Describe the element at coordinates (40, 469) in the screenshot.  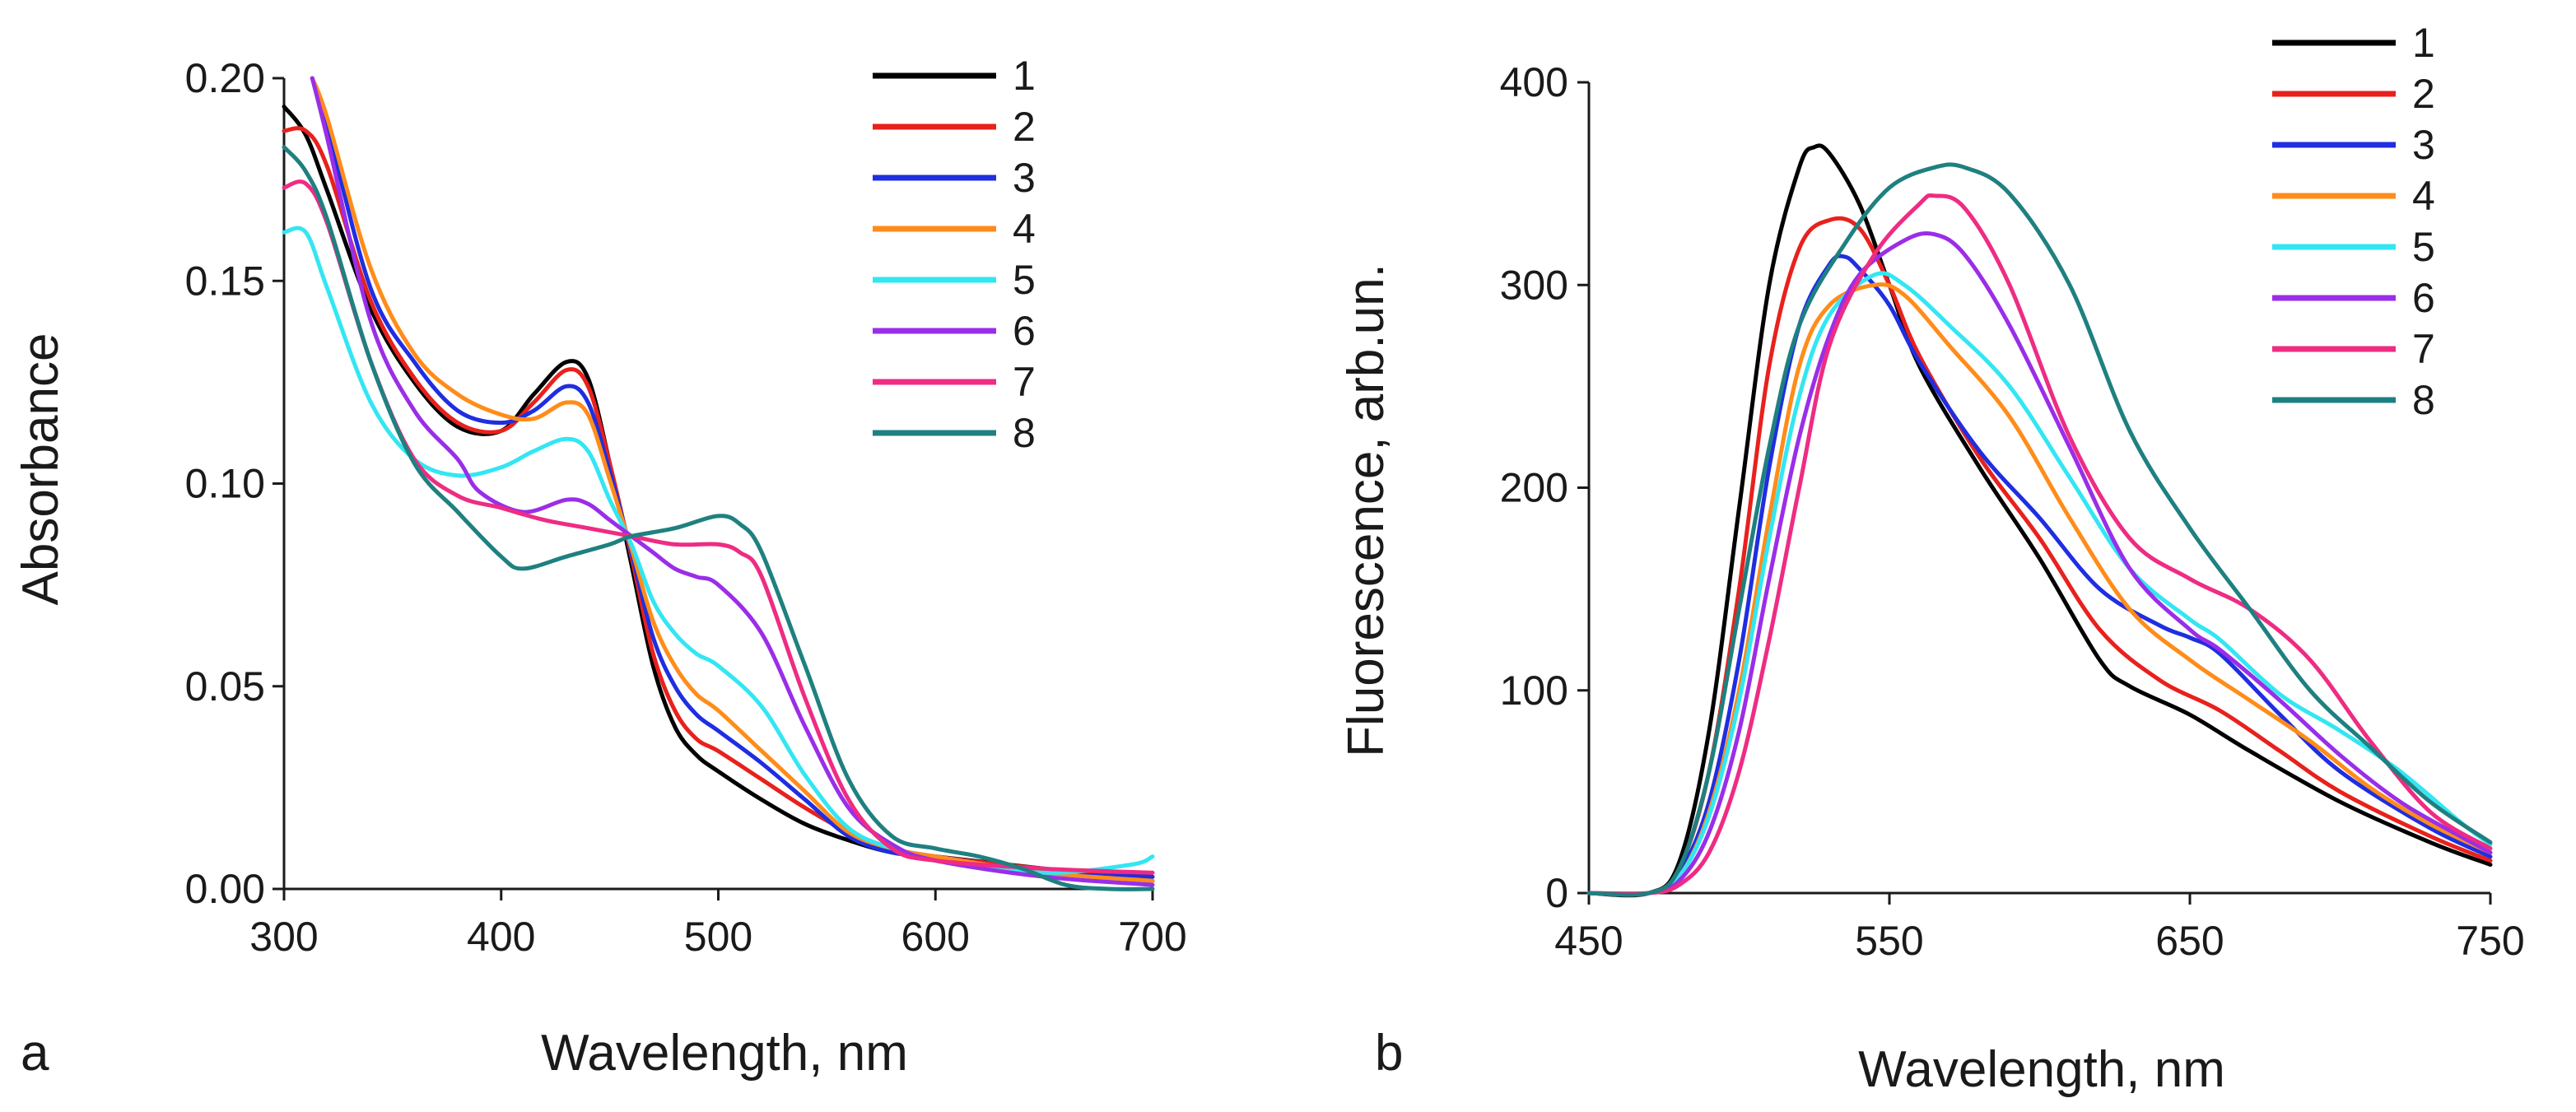
I see `y-axis-label: Absorbance` at that location.